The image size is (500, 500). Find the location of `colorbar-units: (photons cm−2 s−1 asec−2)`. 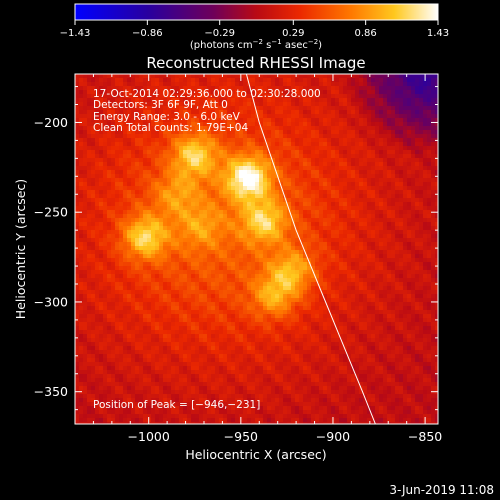

colorbar-units: (photons cm−2 s−1 asec−2) is located at coordinates (256, 44).